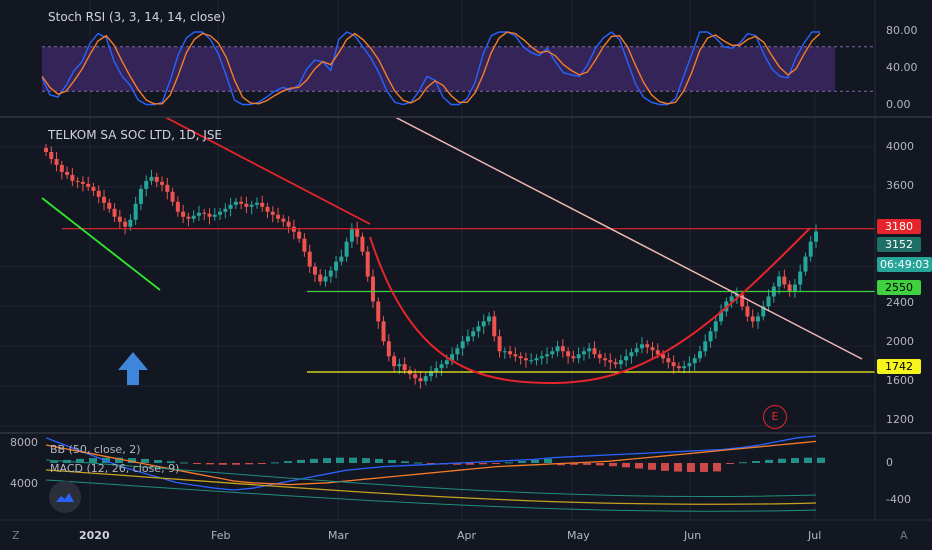  Describe the element at coordinates (16, 535) in the screenshot. I see `zoom-toggle-button: Z` at that location.